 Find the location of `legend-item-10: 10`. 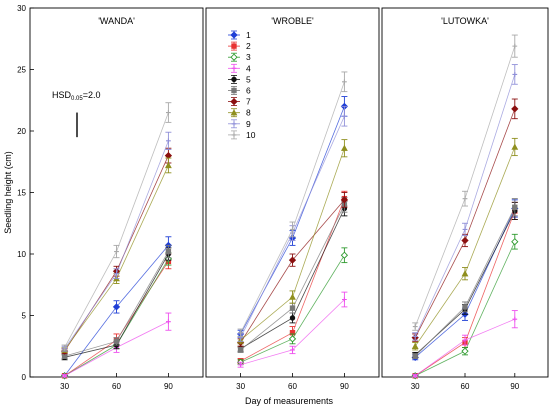

legend-item-10: 10 is located at coordinates (242, 135).